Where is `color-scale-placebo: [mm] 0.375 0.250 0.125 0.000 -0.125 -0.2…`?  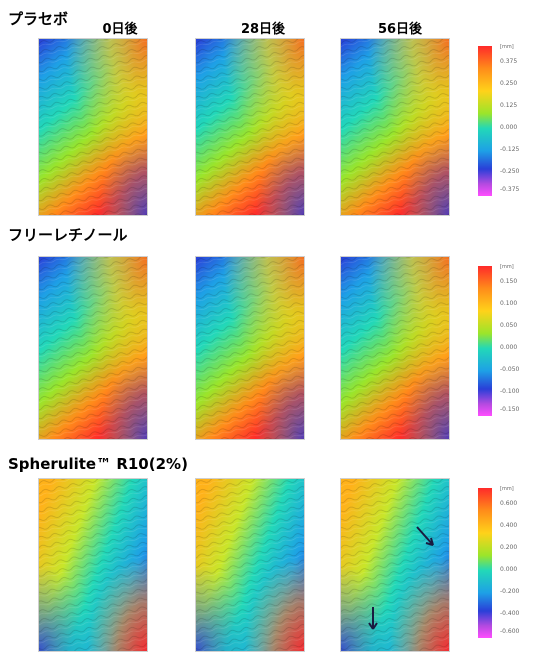
color-scale-placebo: [mm] 0.375 0.250 0.125 0.000 -0.125 -0.2… is located at coordinates (505, 124).